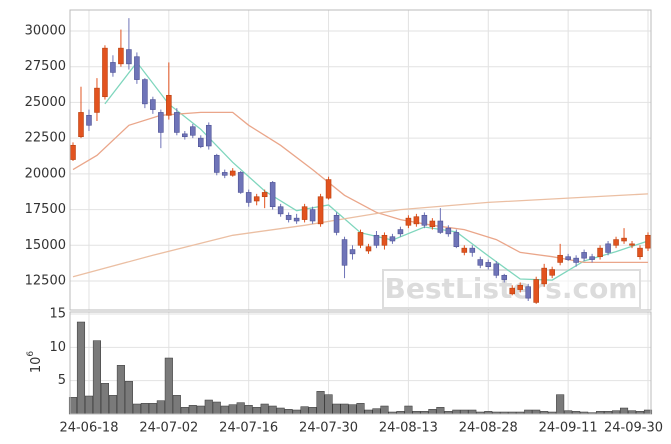 This screenshot has width=671, height=444. What do you see at coordinates (36, 365) in the screenshot?
I see `volume-axis-base: 10` at bounding box center [36, 365].